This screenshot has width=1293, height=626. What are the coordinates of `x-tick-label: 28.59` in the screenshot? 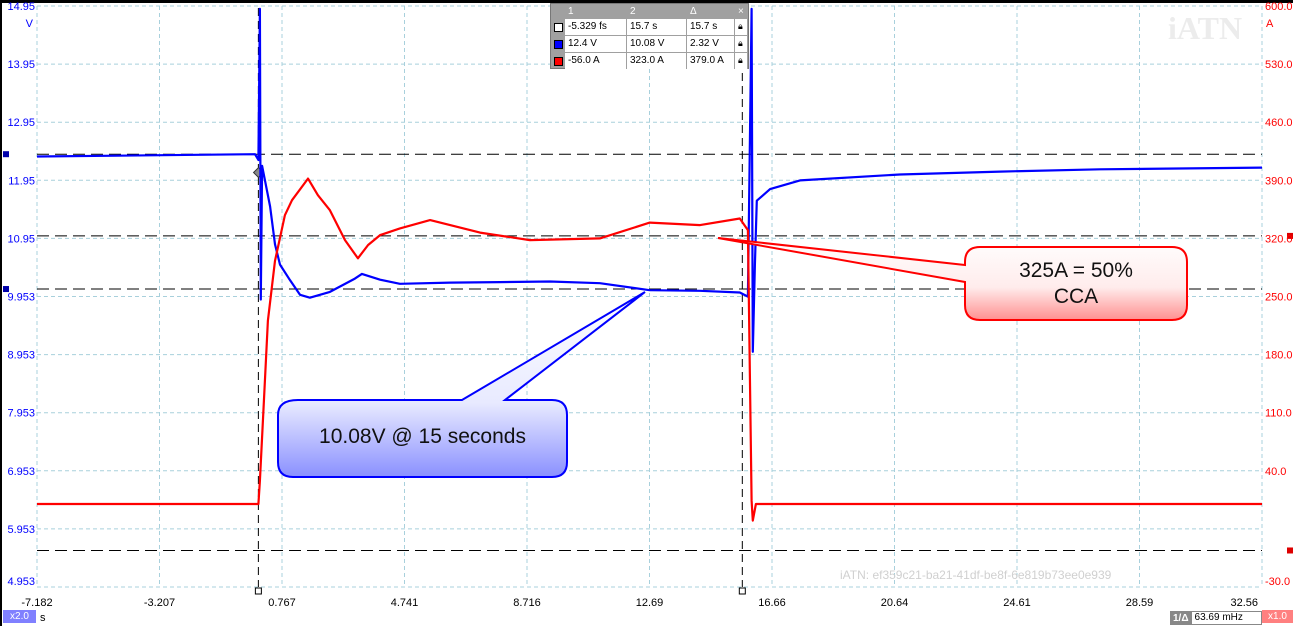 It's located at (1140, 603).